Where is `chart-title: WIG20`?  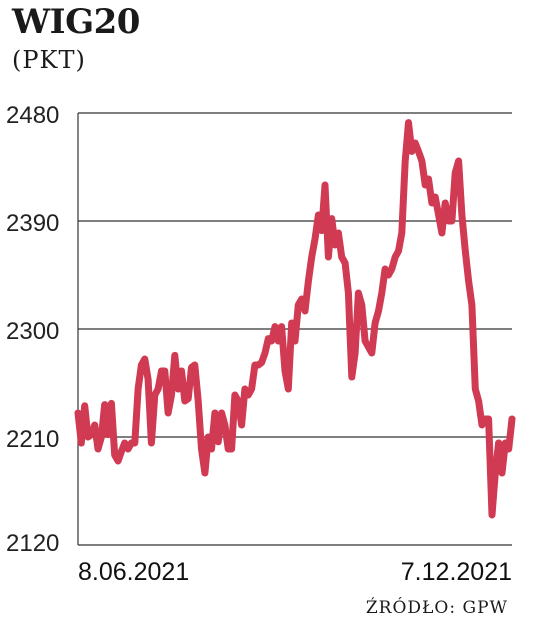 chart-title: WIG20 is located at coordinates (76, 22).